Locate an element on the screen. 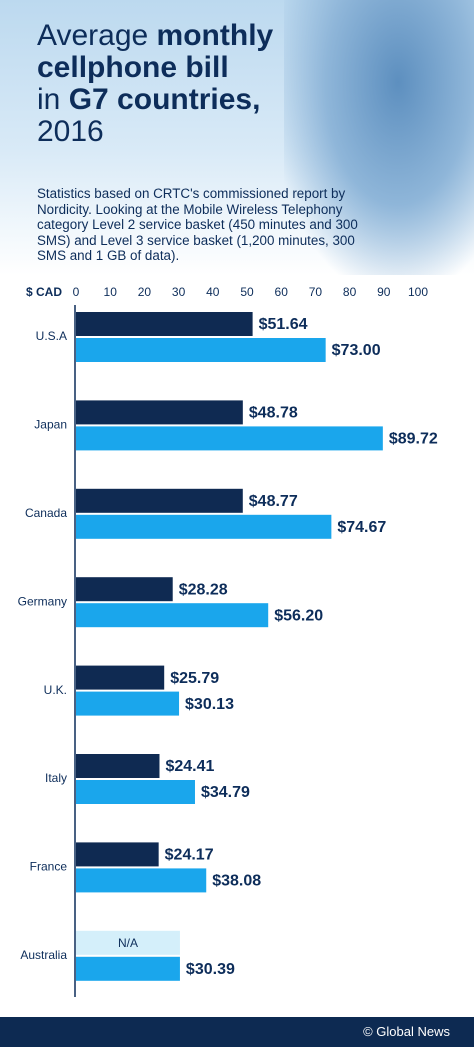 The height and width of the screenshot is (1047, 474). y-tick-label: U.K. is located at coordinates (55, 690).